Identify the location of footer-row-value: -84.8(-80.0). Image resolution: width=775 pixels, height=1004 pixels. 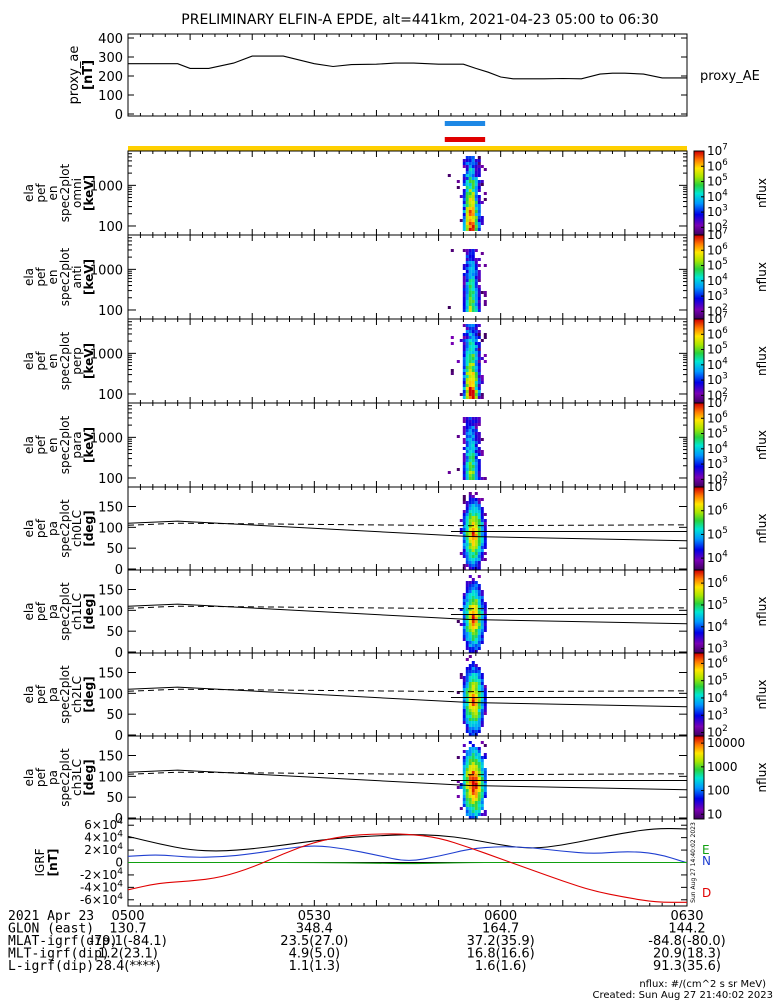
(686, 941).